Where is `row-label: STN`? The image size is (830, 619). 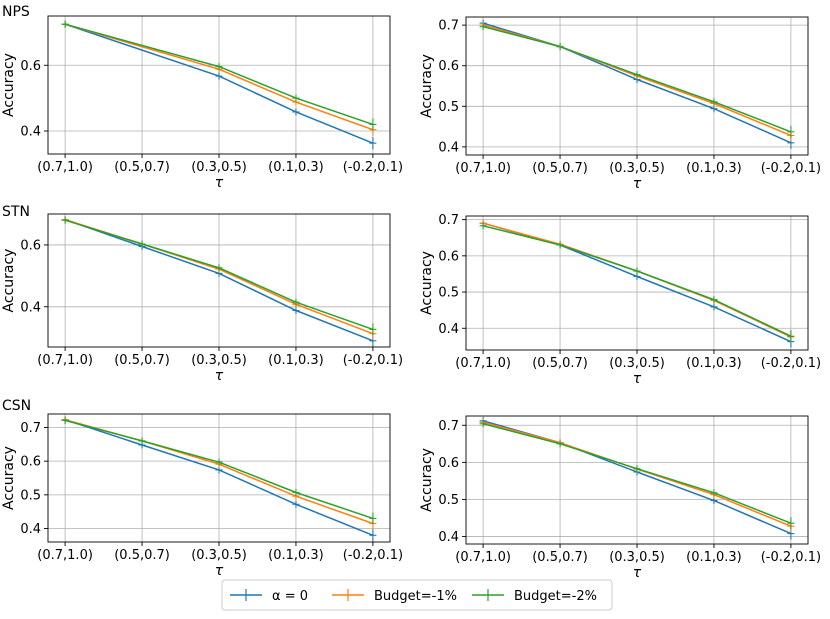 row-label: STN is located at coordinates (16, 212).